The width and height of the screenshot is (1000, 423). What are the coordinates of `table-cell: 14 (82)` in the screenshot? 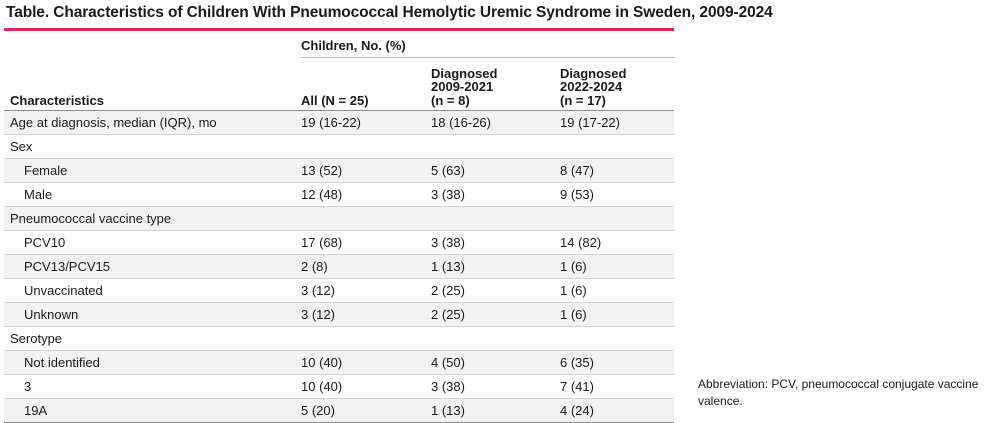 It's located at (614, 242).